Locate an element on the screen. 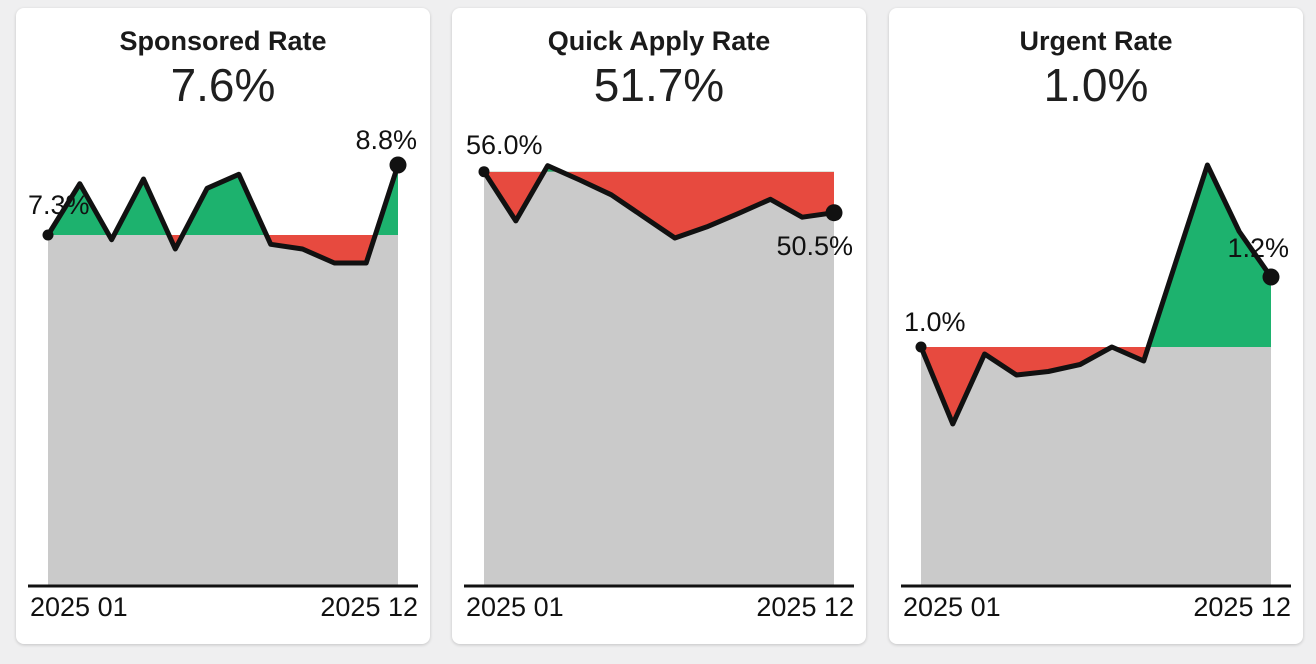 Image resolution: width=1316 pixels, height=664 pixels. chart-title: Urgent Rate is located at coordinates (1096, 41).